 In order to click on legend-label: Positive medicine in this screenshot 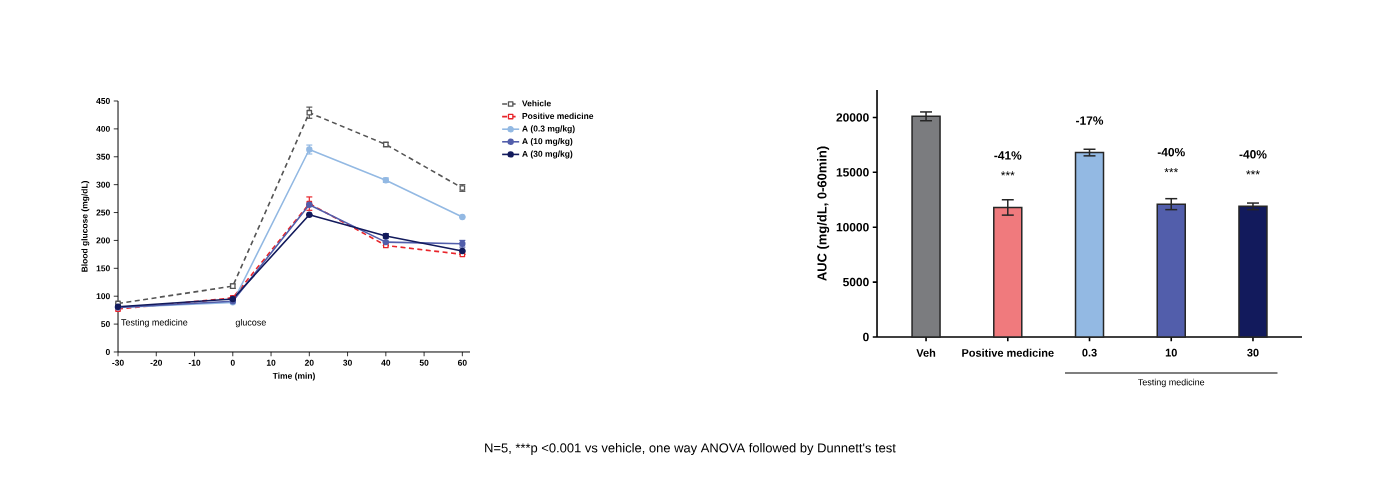, I will do `click(558, 115)`.